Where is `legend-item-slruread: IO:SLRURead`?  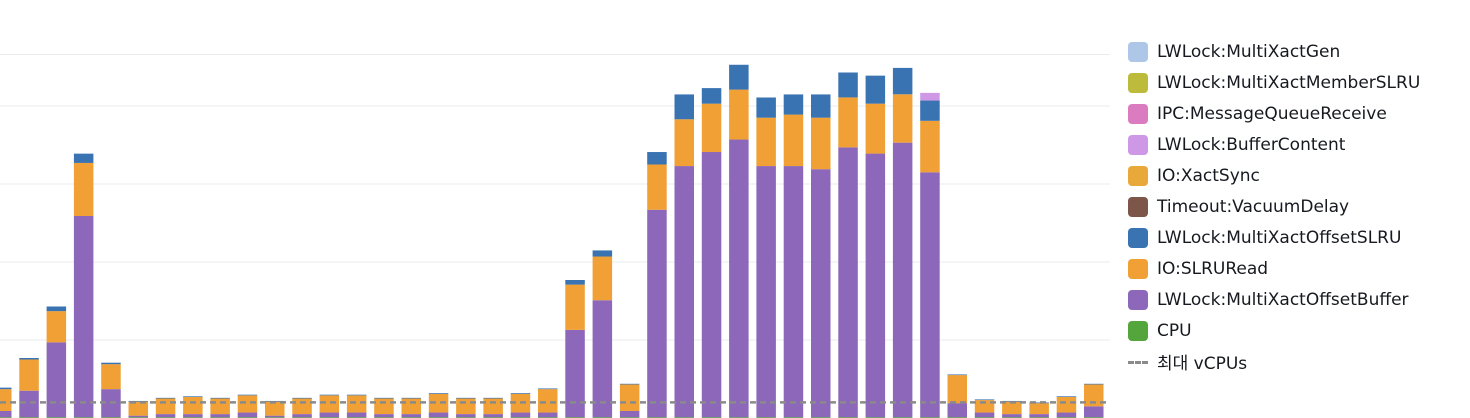 legend-item-slruread: IO:SLRURead is located at coordinates (1293, 268).